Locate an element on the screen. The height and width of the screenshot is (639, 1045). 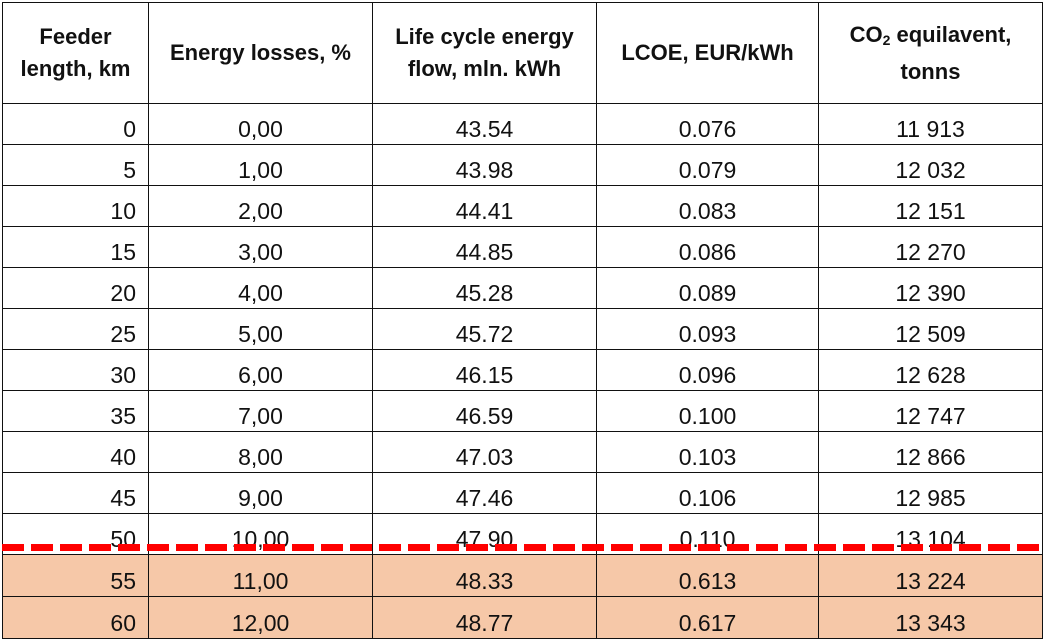
cell-co2: 12 270 is located at coordinates (930, 247).